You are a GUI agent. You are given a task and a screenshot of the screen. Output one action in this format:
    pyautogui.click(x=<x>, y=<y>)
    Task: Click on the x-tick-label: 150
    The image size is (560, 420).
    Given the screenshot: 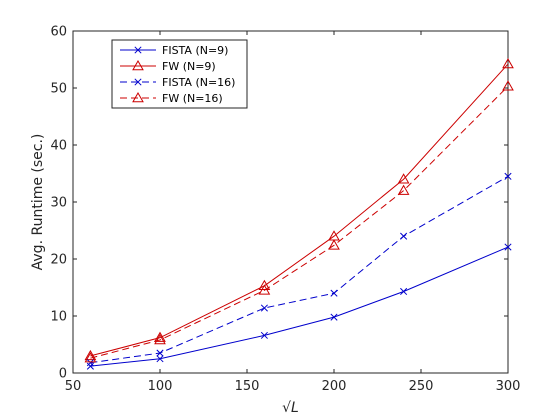 What is the action you would take?
    pyautogui.click(x=247, y=386)
    